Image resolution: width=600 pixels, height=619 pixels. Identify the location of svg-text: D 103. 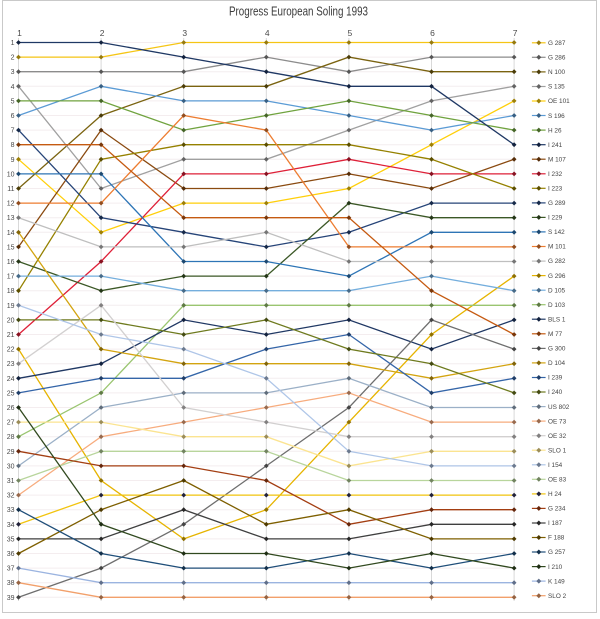
(556, 305).